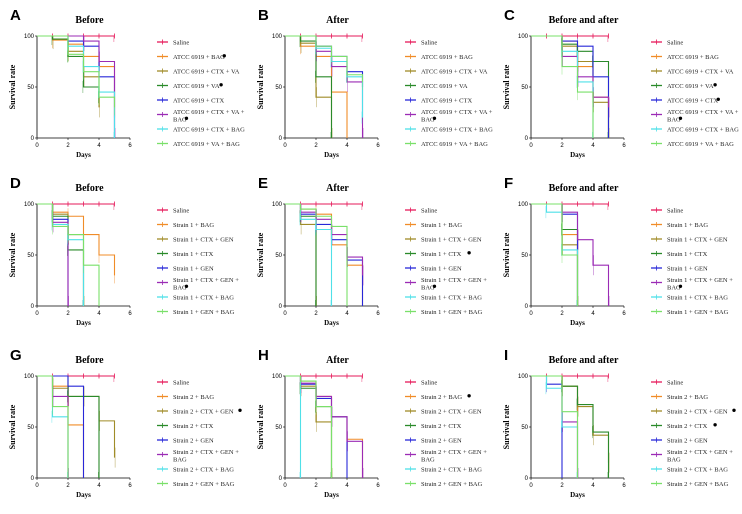  Describe the element at coordinates (193, 440) in the screenshot. I see `legend-label: Strain 2 + GEN` at that location.